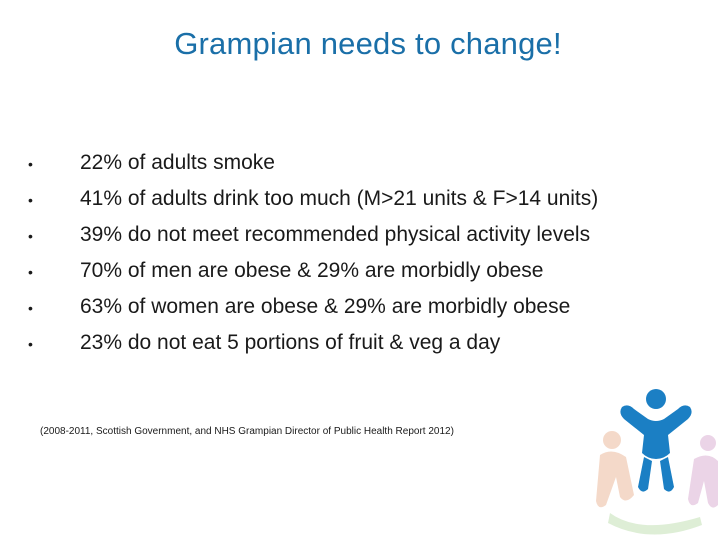  I want to click on people-figures-logo-icon, so click(657, 462).